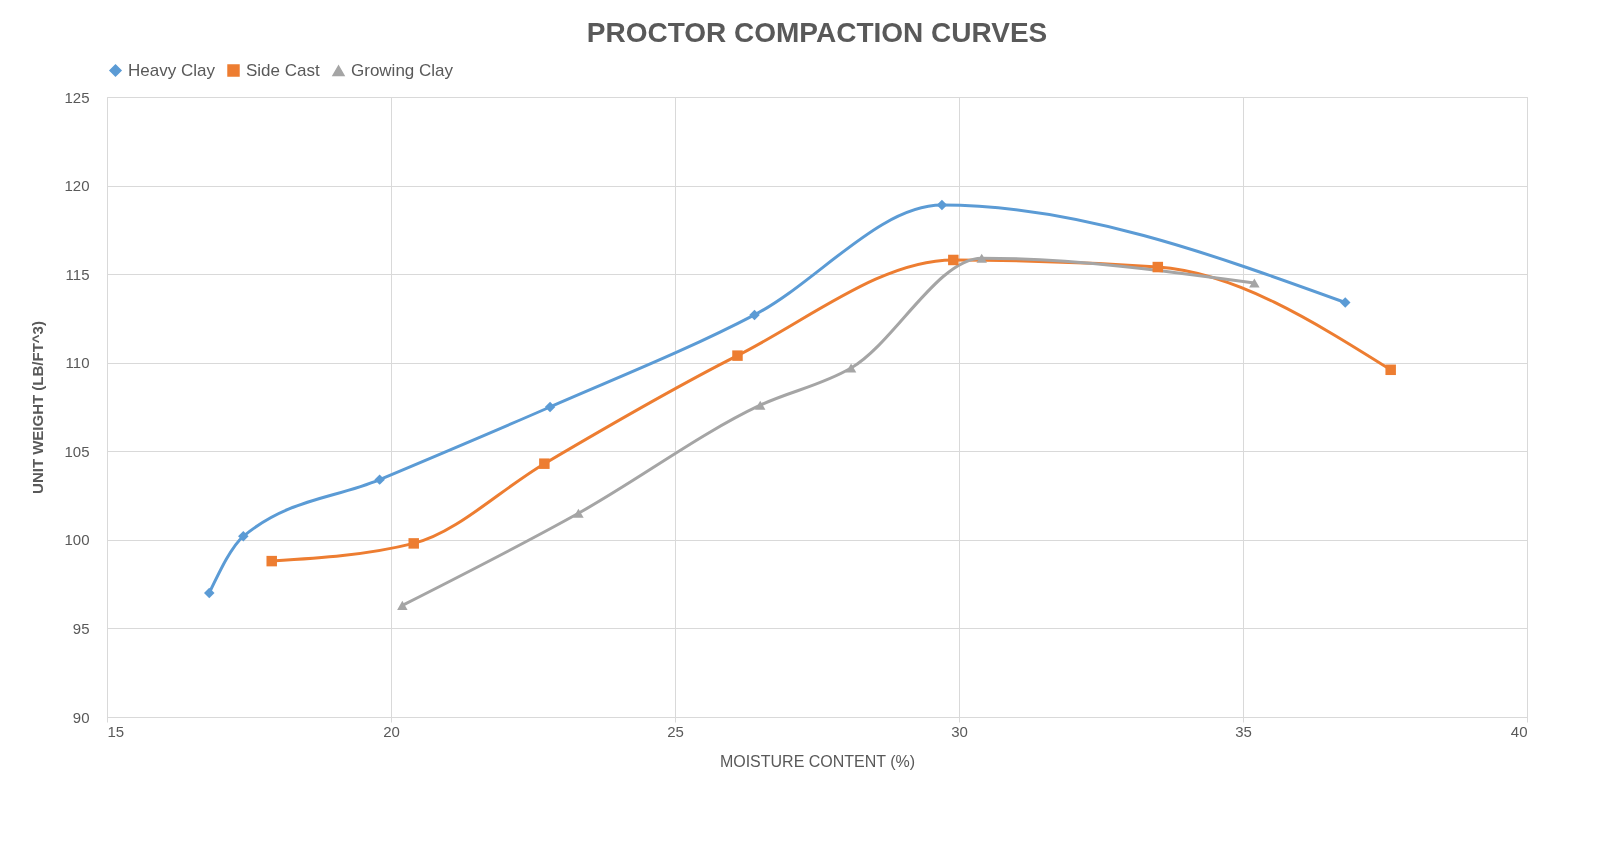 The width and height of the screenshot is (1609, 868). I want to click on legend-label: Side Cast, so click(283, 70).